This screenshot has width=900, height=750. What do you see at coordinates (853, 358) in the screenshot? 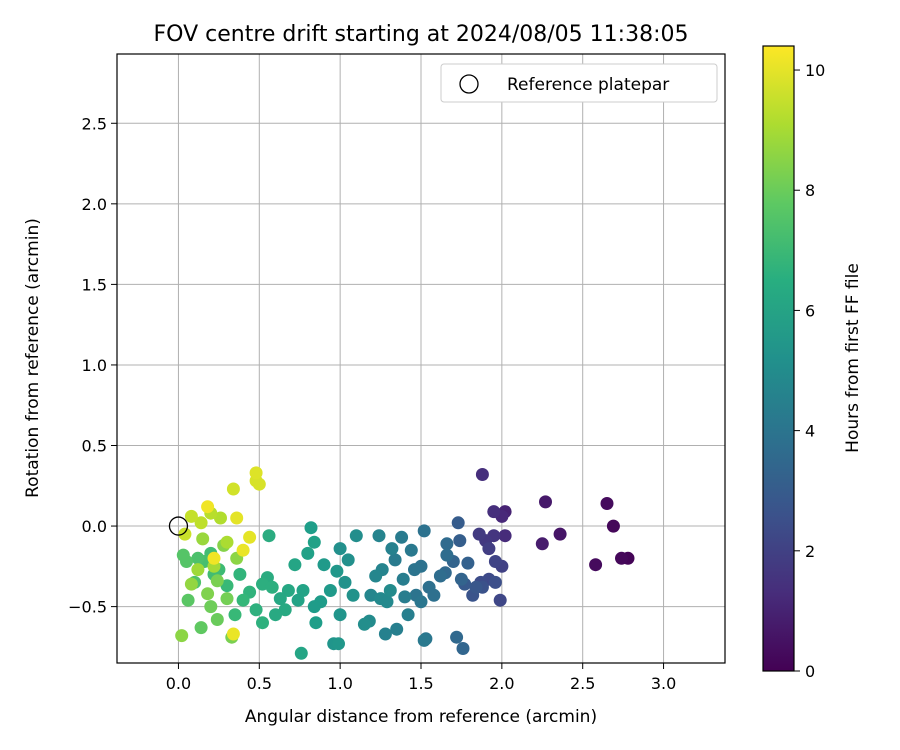
I see `colorbar-label: Hours from first FF file` at bounding box center [853, 358].